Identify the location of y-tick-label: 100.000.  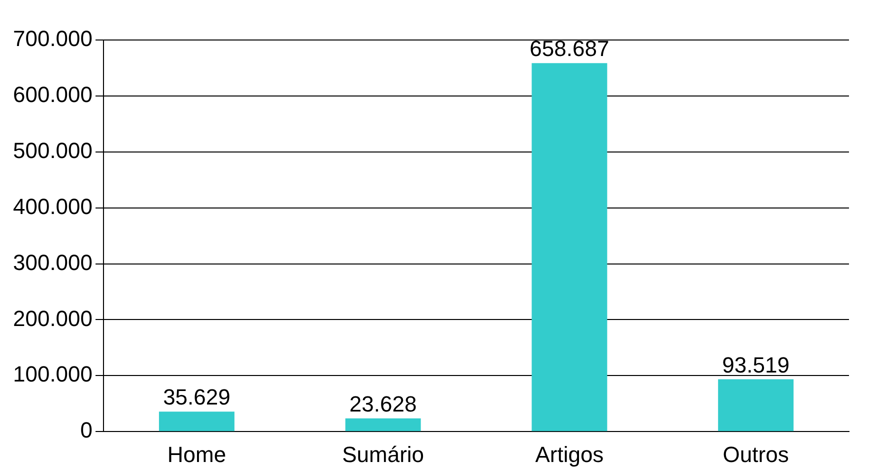
(52, 374).